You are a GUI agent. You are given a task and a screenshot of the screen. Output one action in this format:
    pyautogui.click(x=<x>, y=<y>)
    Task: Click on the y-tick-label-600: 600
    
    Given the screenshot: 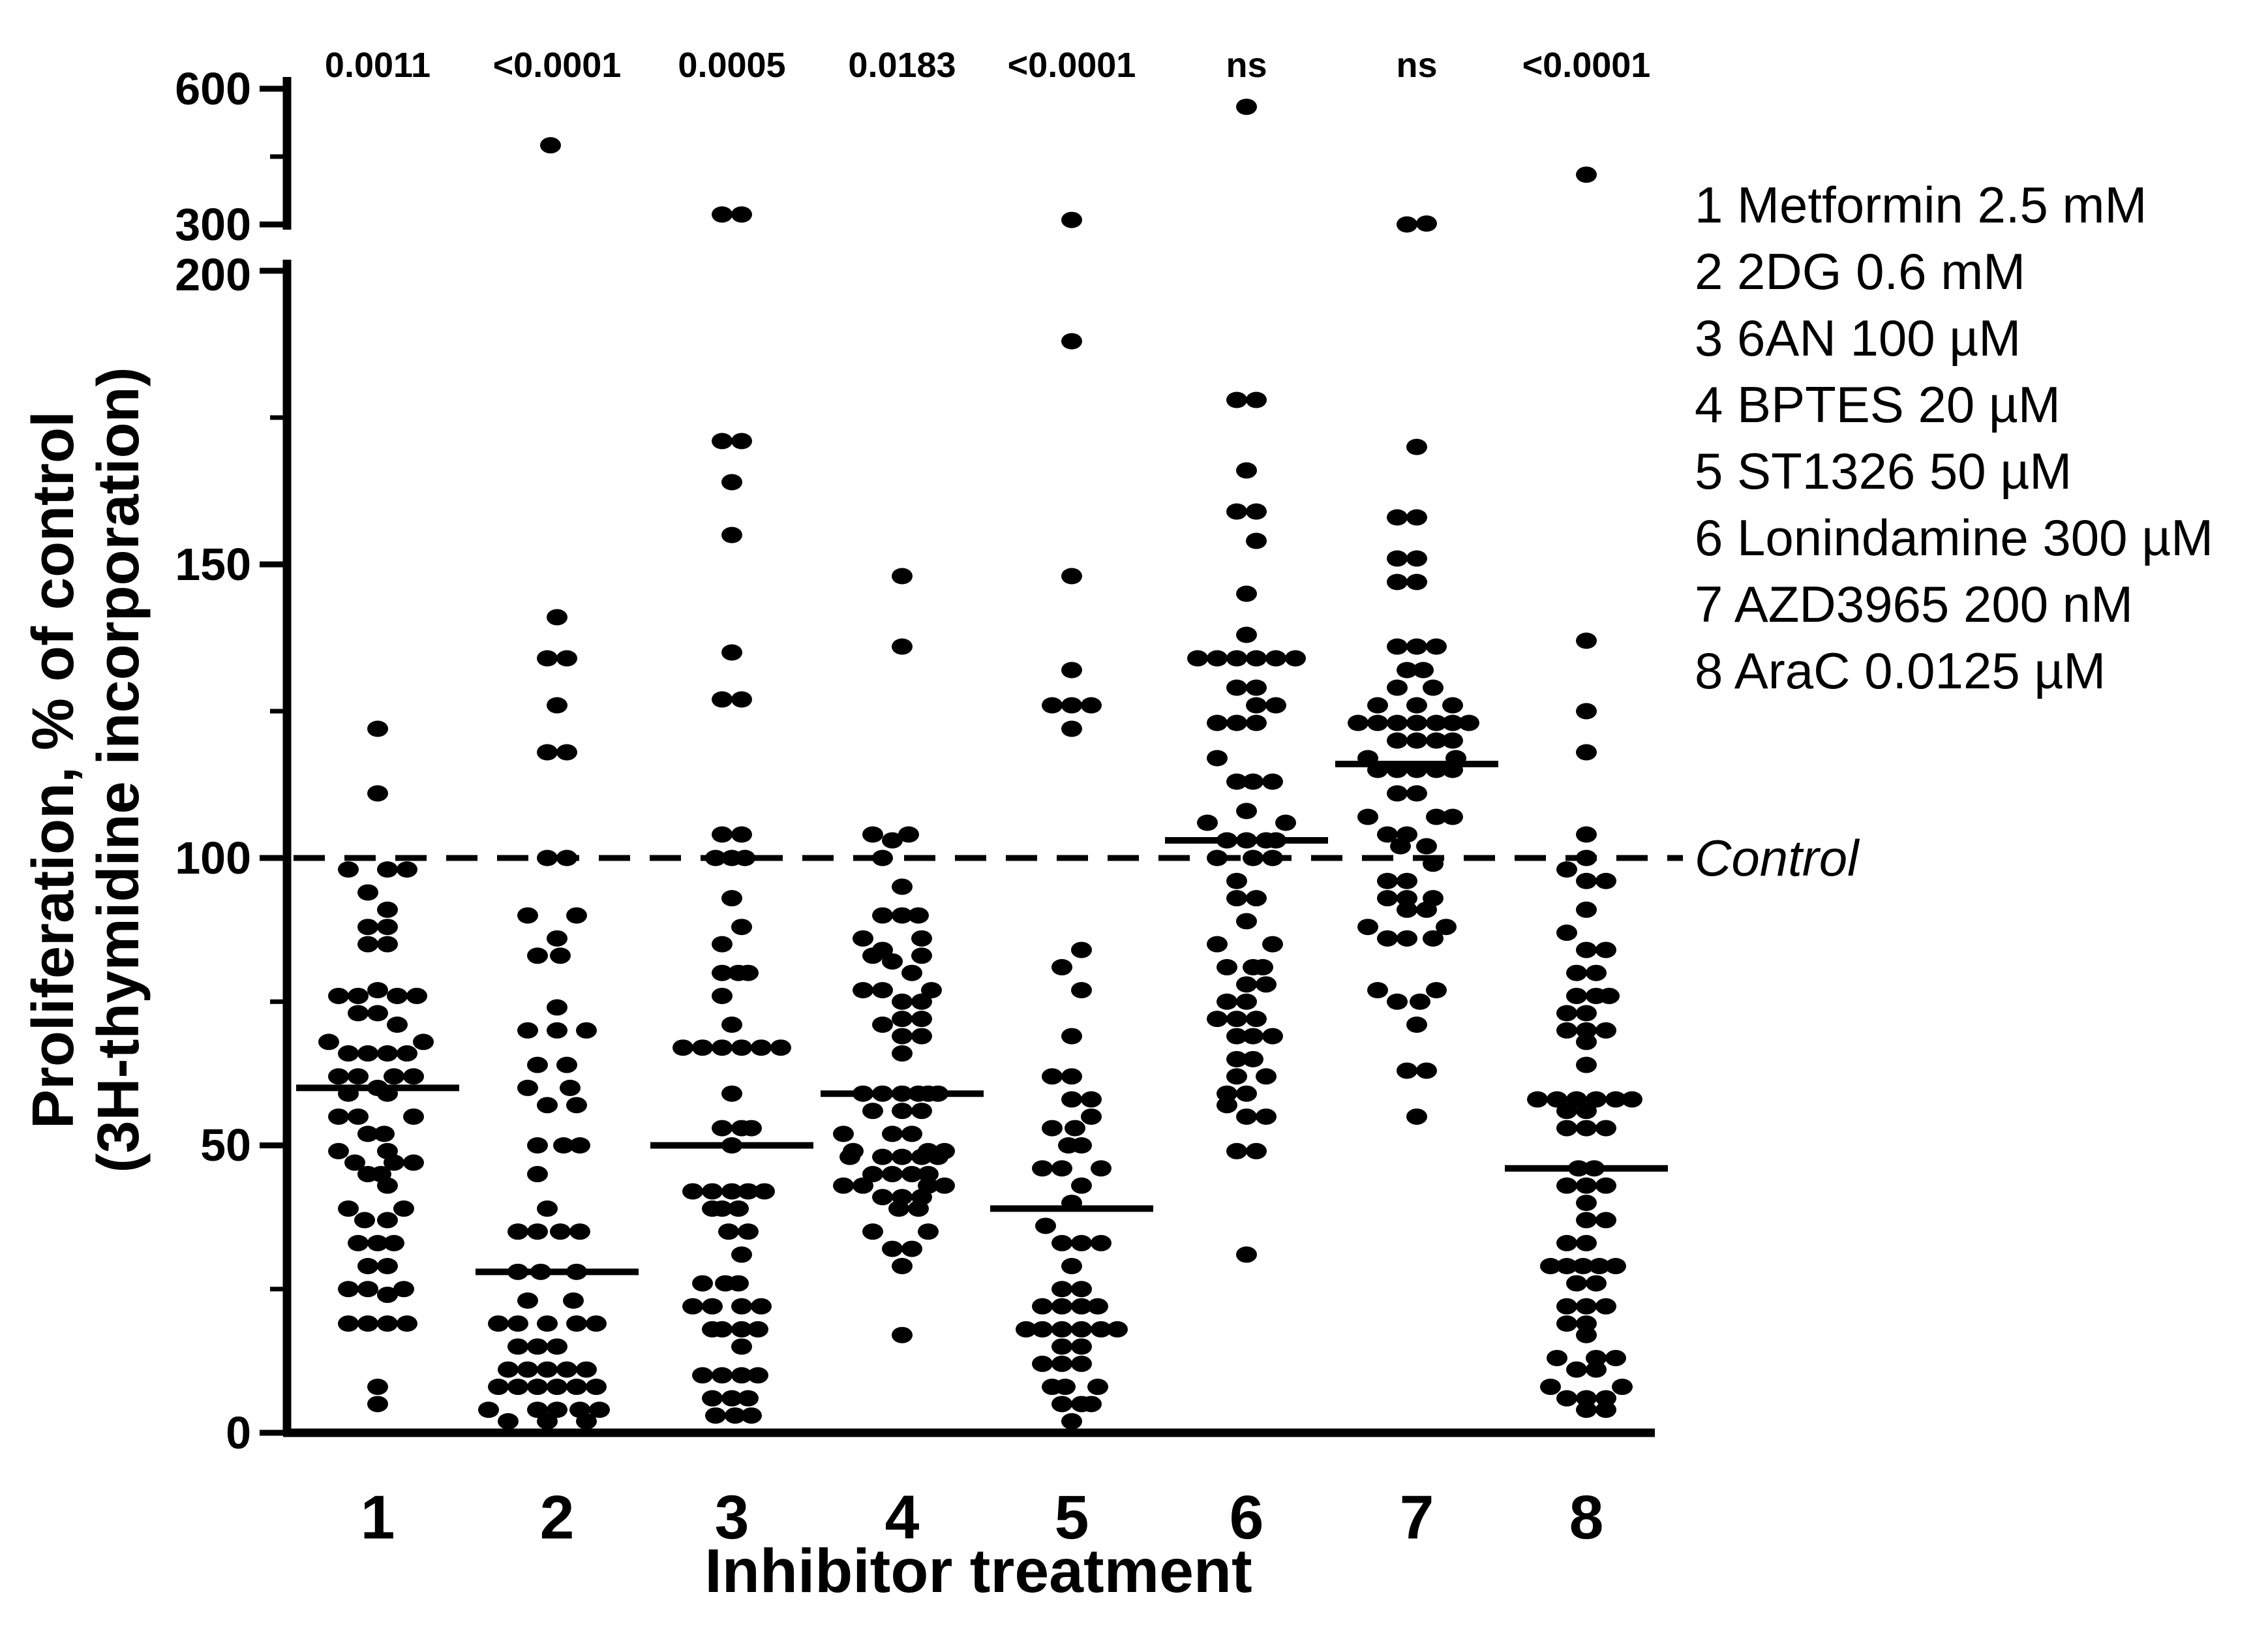 What is the action you would take?
    pyautogui.click(x=213, y=89)
    